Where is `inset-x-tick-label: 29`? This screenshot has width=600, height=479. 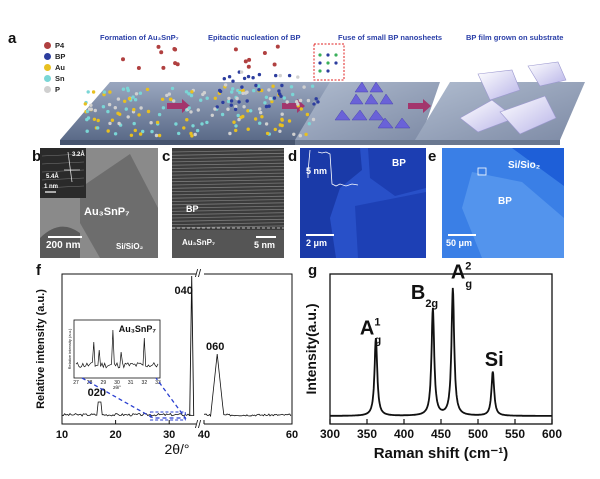 inset-x-tick-label: 29 is located at coordinates (104, 383).